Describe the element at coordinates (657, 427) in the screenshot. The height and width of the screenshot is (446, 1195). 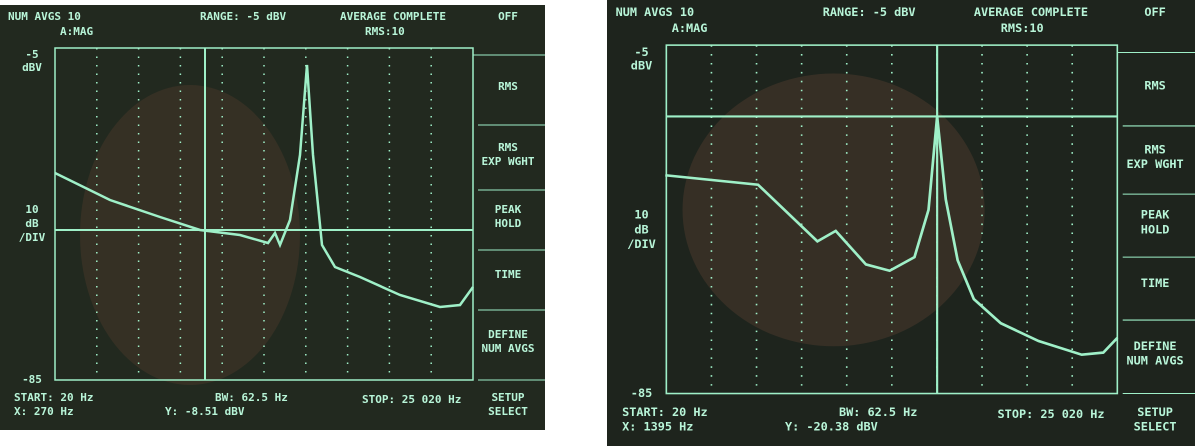
I see `footer-text: X: 1395 Hz` at that location.